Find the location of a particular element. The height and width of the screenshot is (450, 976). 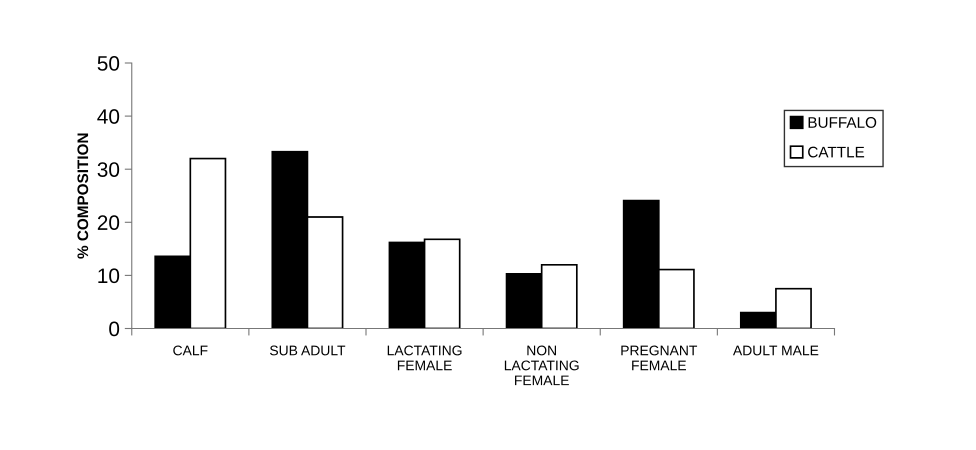

x-tick-label: ADULT MALE is located at coordinates (775, 351).